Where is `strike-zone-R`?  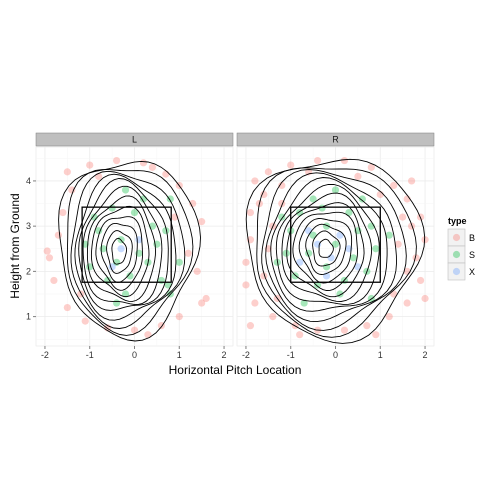
strike-zone-R is located at coordinates (335, 244).